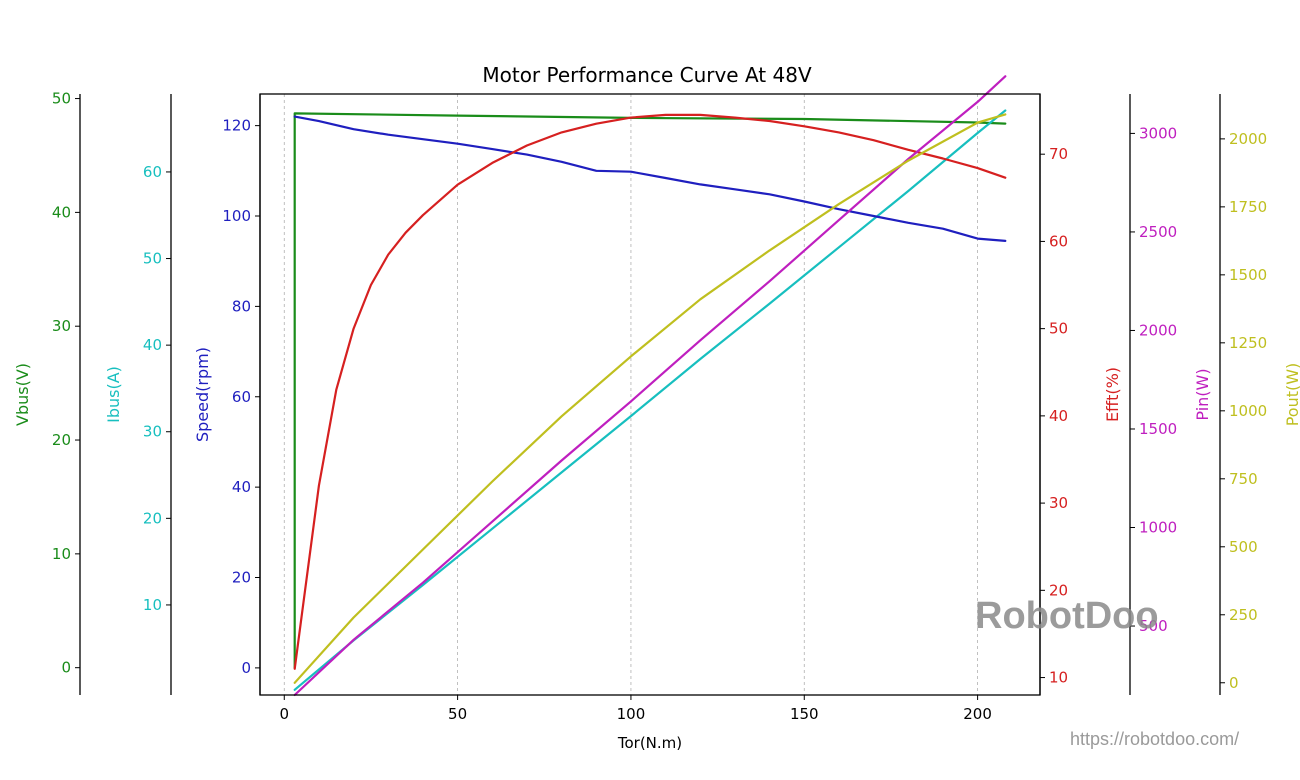 This screenshot has width=1300, height=780. I want to click on y-tick-label-efft: 50, so click(1058, 329).